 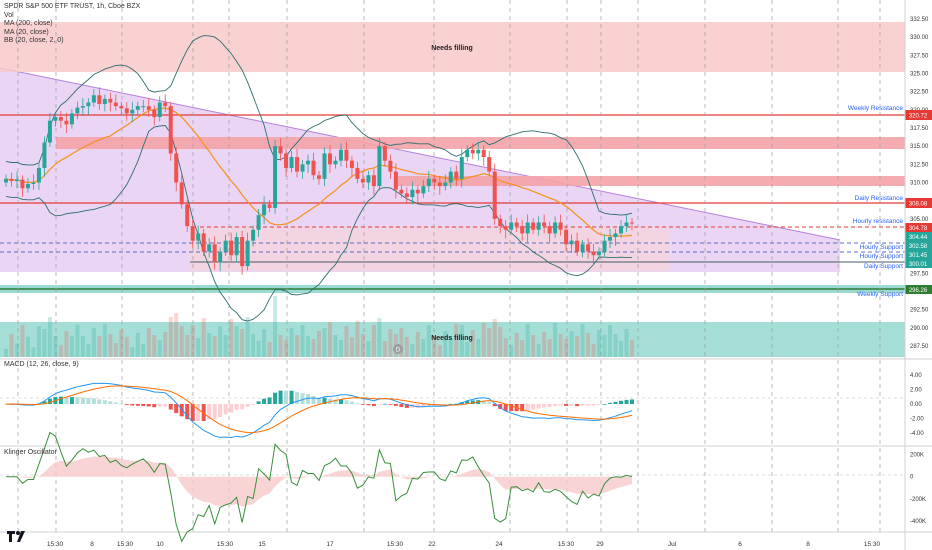 I want to click on klinger-title: Klinger Oscillator, so click(x=30, y=452).